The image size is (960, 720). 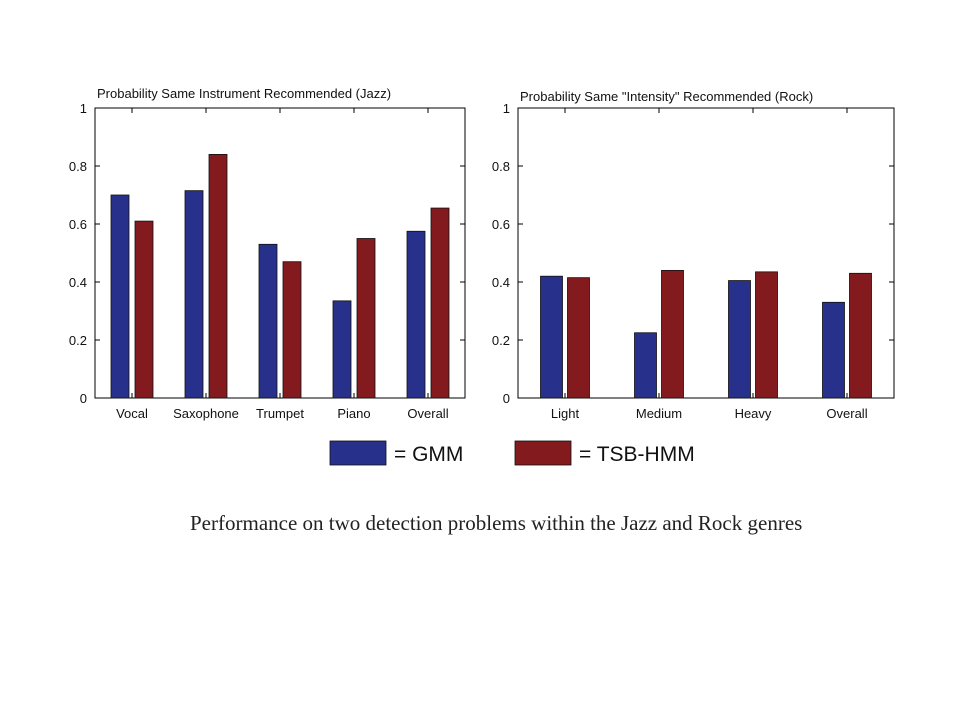 I want to click on rock-bar-tsb-hmm-medium, so click(x=672, y=334).